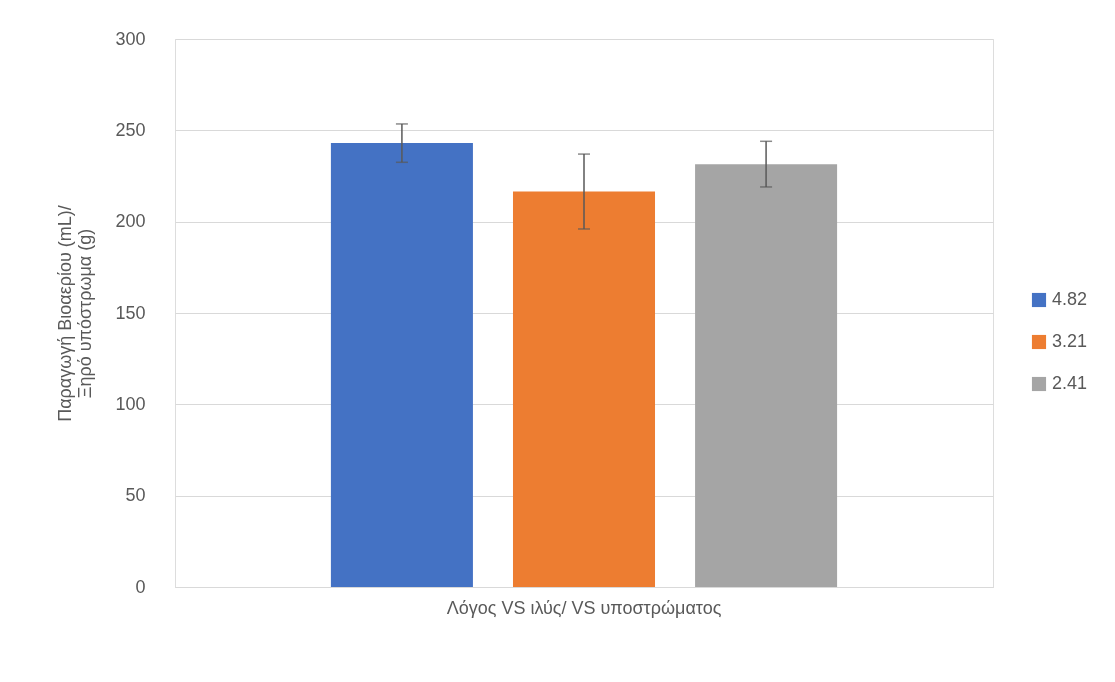  What do you see at coordinates (1070, 383) in the screenshot?
I see `legend-label: 2.41` at bounding box center [1070, 383].